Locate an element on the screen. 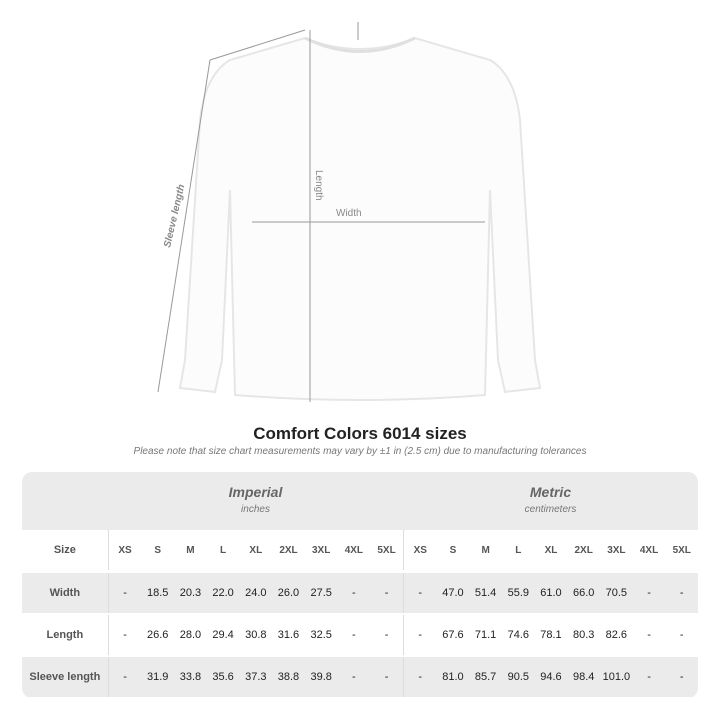  row-label: Sleeve length is located at coordinates (65, 677).